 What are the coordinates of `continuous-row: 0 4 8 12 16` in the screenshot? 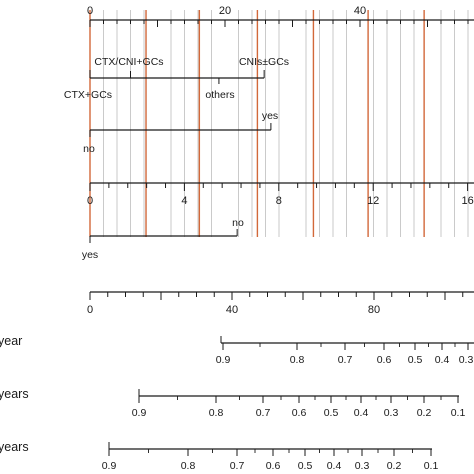 It's located at (280, 194).